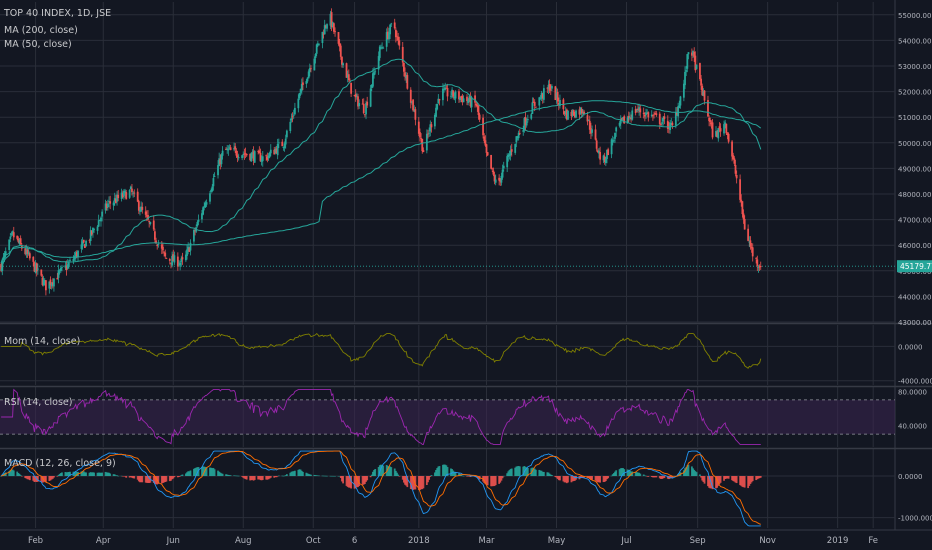 This screenshot has width=932, height=550. What do you see at coordinates (381, 350) in the screenshot?
I see `momentum-pane` at bounding box center [381, 350].